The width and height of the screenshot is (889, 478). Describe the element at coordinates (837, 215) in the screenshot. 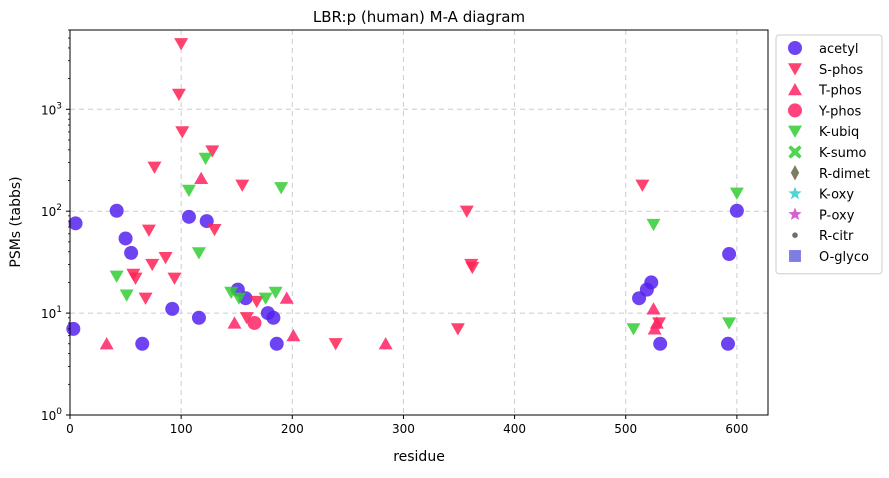

I see `legend-label: P-oxy` at that location.